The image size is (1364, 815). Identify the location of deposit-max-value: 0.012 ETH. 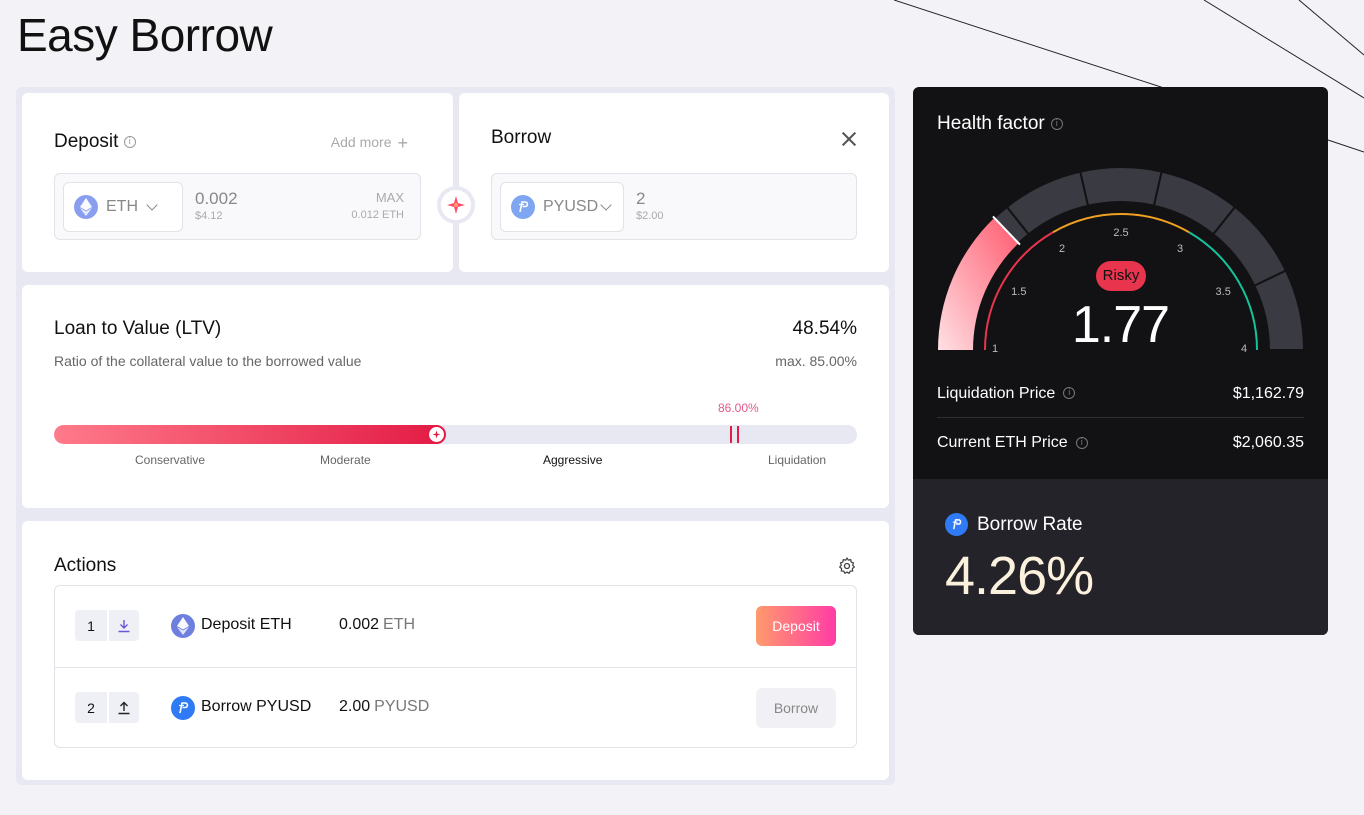
(377, 215).